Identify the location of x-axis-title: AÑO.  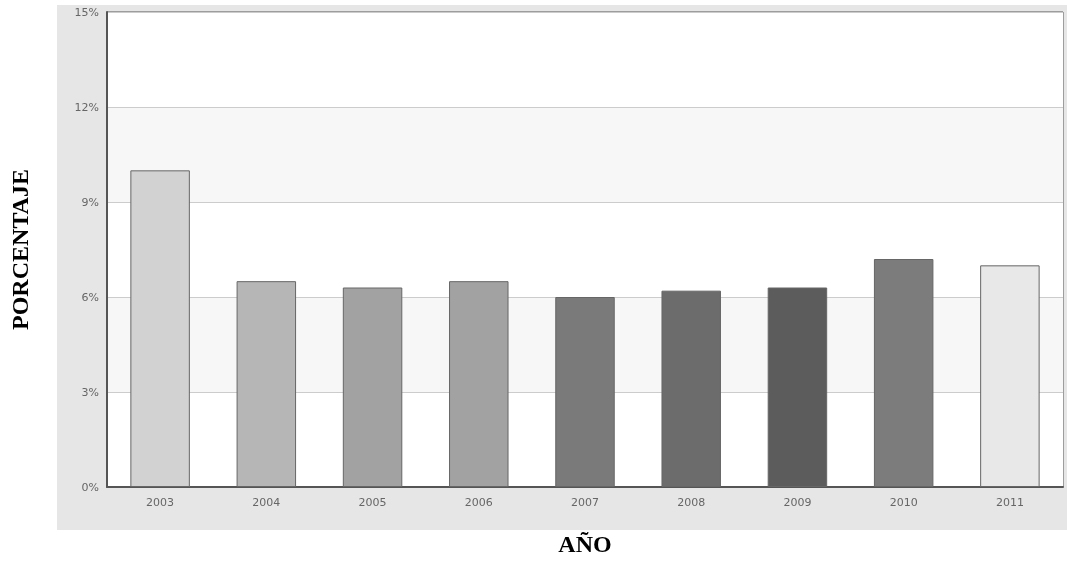
(585, 544).